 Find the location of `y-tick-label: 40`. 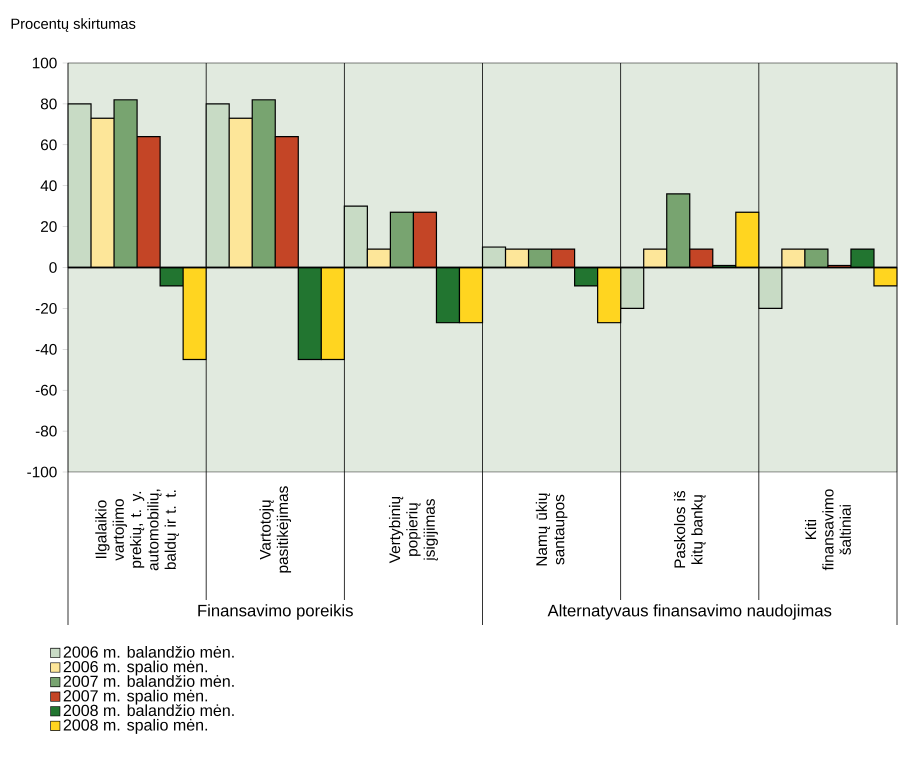

y-tick-label: 40 is located at coordinates (48, 186).